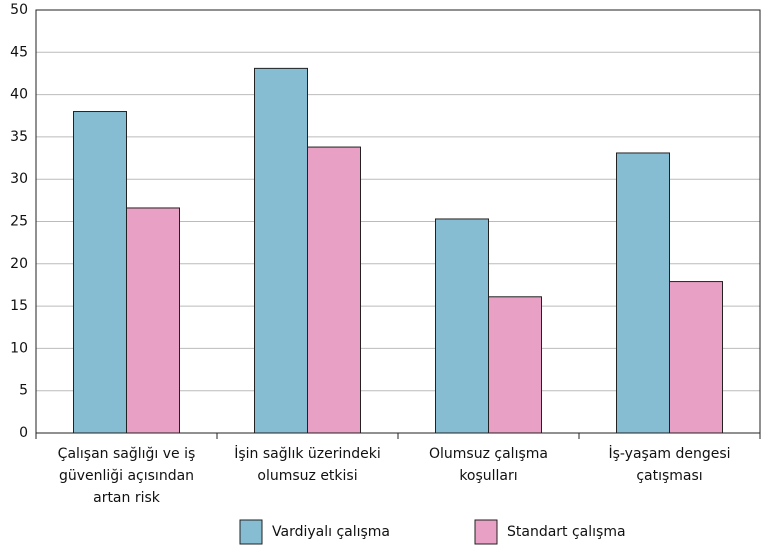 The image size is (768, 553). What do you see at coordinates (19, 179) in the screenshot?
I see `y-tick-label: 30` at bounding box center [19, 179].